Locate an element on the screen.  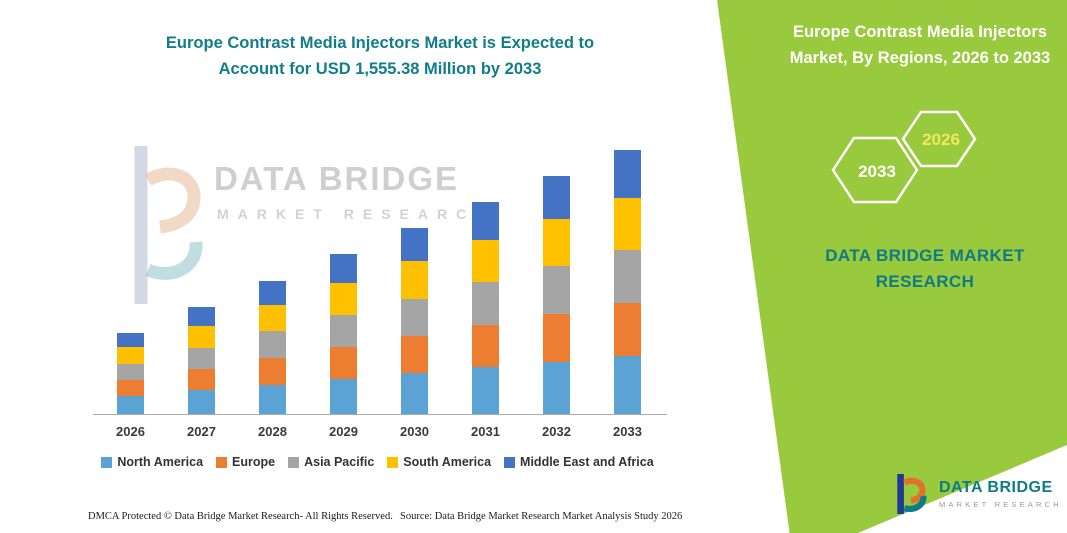
legend-item: South America is located at coordinates (439, 462).